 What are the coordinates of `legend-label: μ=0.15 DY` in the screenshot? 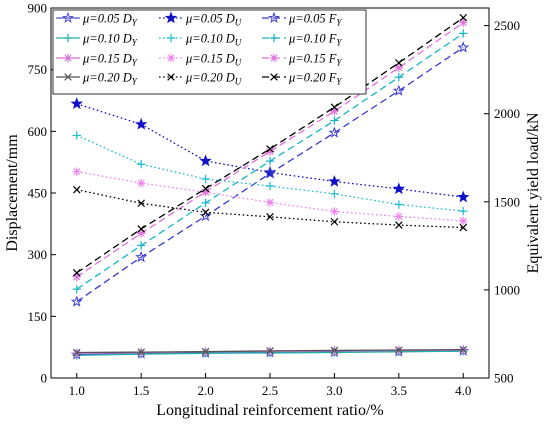 It's located at (110, 60).